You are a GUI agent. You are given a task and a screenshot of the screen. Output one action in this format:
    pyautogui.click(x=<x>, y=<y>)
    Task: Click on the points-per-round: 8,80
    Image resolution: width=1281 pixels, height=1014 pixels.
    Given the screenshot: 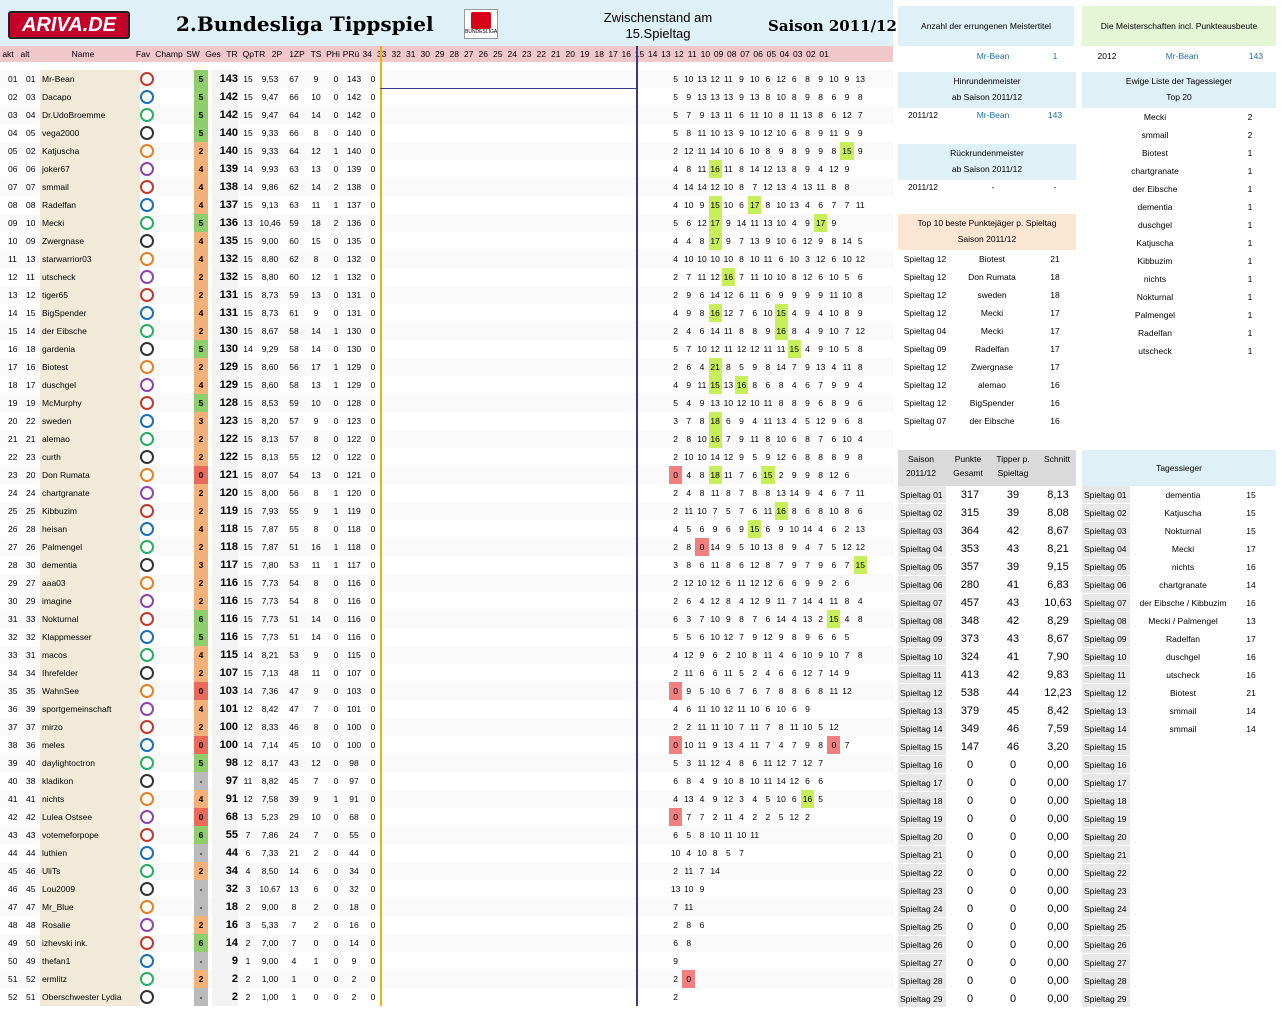 What is the action you would take?
    pyautogui.click(x=270, y=277)
    